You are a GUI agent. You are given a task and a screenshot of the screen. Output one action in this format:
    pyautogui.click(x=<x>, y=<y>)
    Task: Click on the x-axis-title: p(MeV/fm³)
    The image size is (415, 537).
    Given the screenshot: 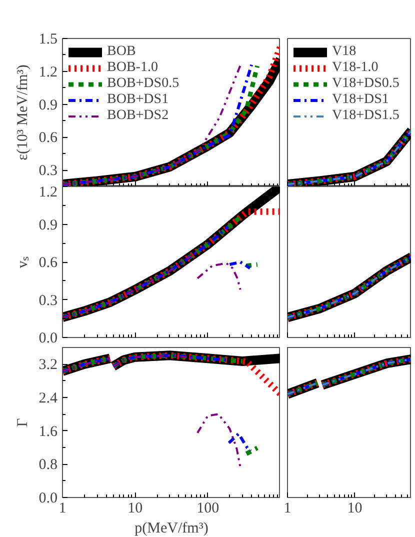 What is the action you would take?
    pyautogui.click(x=171, y=528)
    